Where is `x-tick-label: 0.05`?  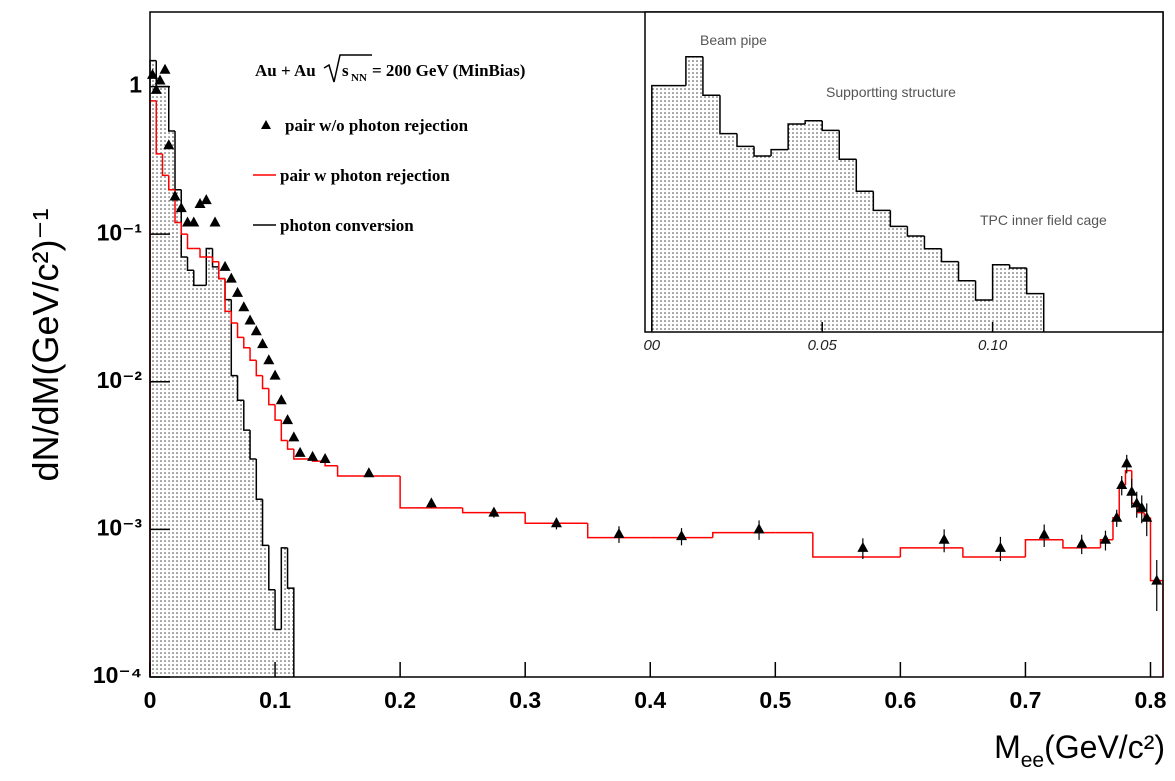 x-tick-label: 0.05 is located at coordinates (823, 345).